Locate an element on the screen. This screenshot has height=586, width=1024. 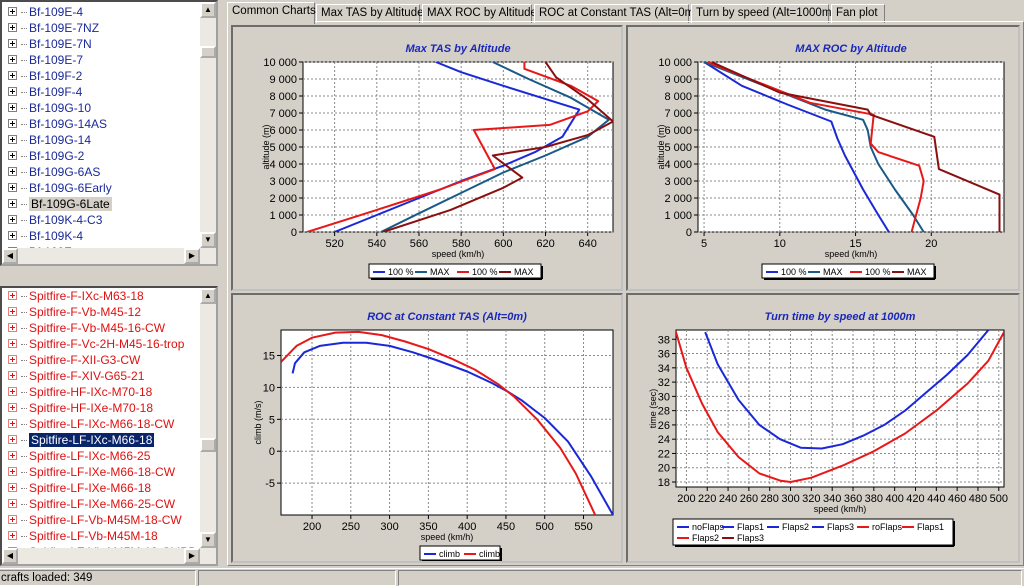
tree-item: Spitfire-HF-IXc-M70-18 is located at coordinates (101, 392).